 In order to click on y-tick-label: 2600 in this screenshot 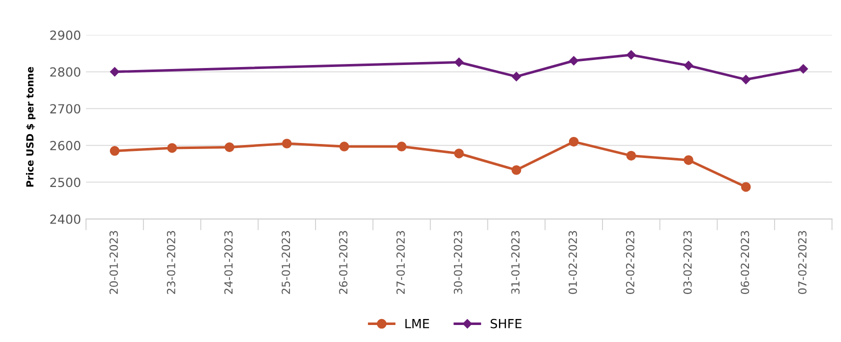, I will do `click(65, 145)`.